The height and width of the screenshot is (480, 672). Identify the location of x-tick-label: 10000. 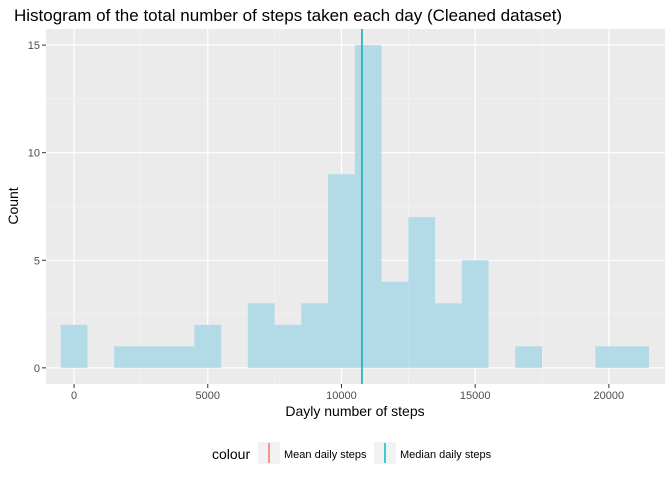
(341, 396).